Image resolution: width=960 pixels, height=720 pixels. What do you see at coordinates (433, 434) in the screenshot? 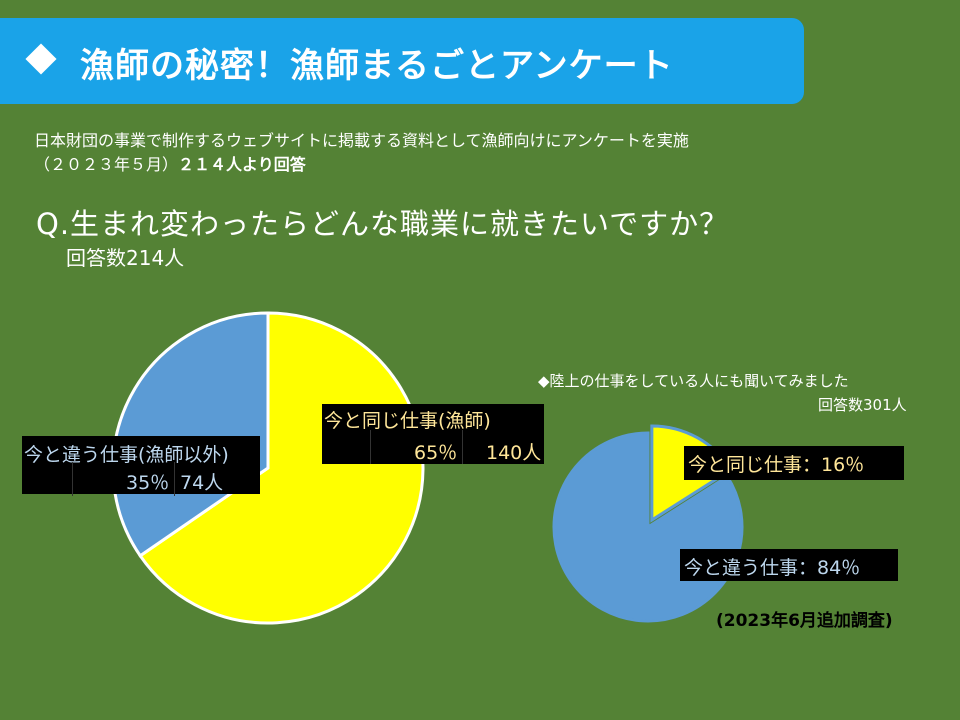
I see `slice-label-same-job: 今と同じ仕事(漁師) 65％ 140人` at bounding box center [433, 434].